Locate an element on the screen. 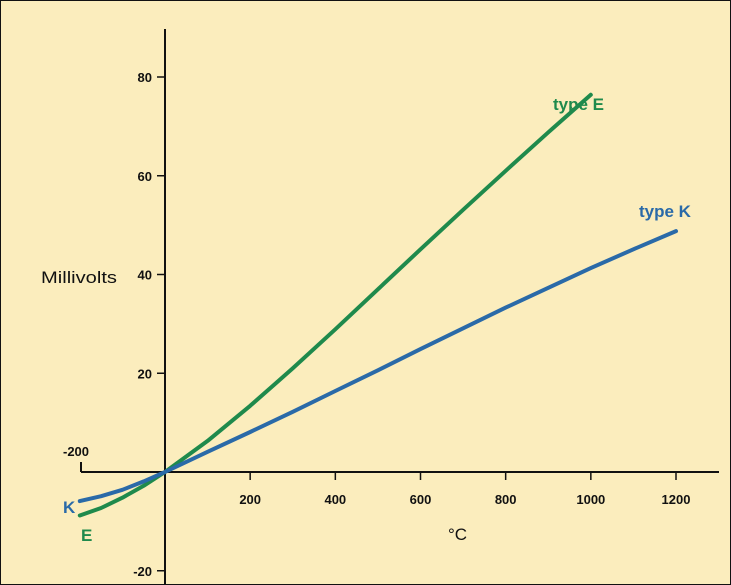 The image size is (731, 585). y-tick-label: -20 is located at coordinates (142, 571).